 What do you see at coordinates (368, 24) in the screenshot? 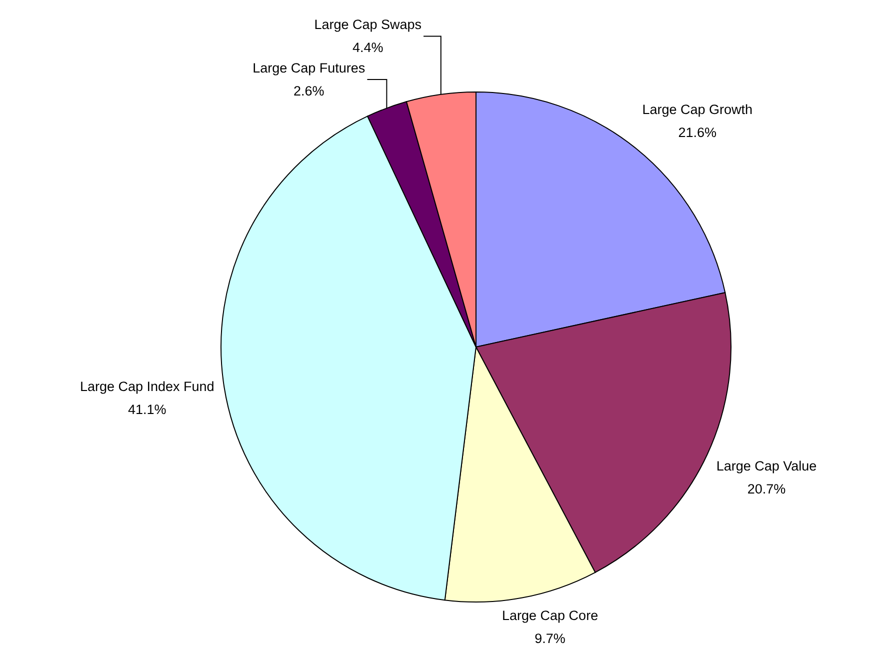
I see `slice-label: Large Cap Swaps` at bounding box center [368, 24].